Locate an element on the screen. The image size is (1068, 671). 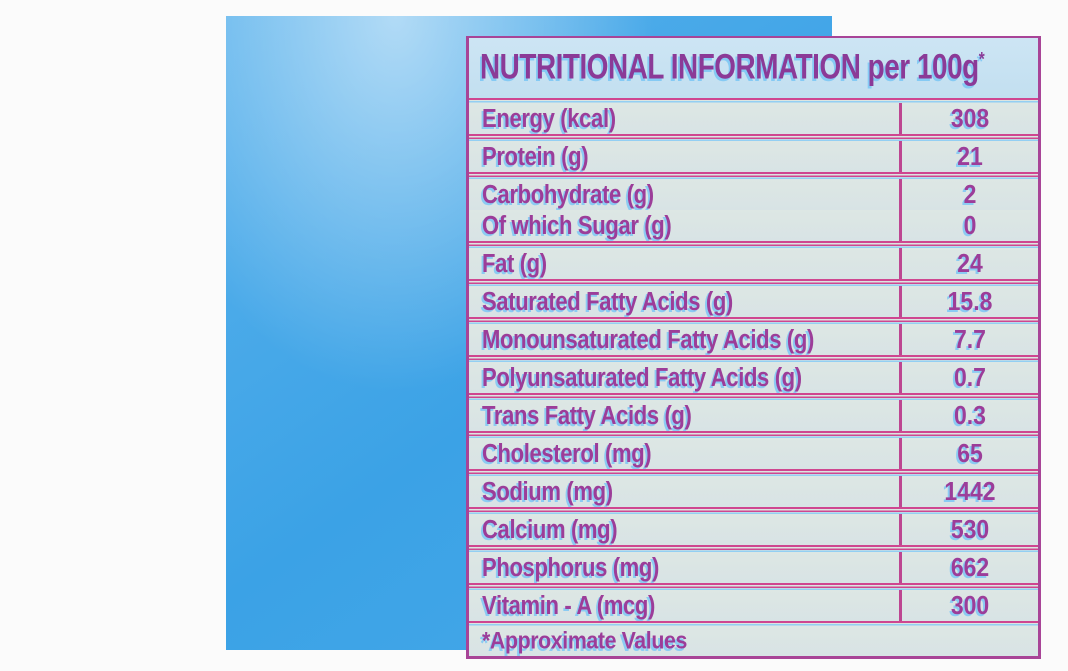
nutrient-value-cell: 7.7 is located at coordinates (968, 339).